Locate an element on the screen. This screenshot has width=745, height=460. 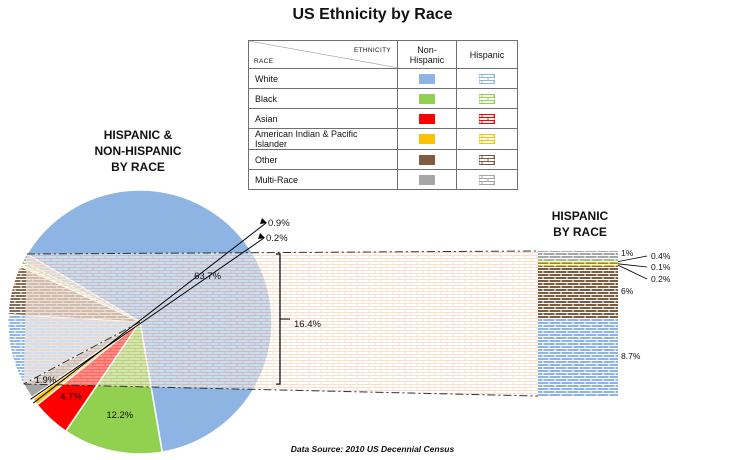
pie-label-multi-race: 1.9% is located at coordinates (46, 380).